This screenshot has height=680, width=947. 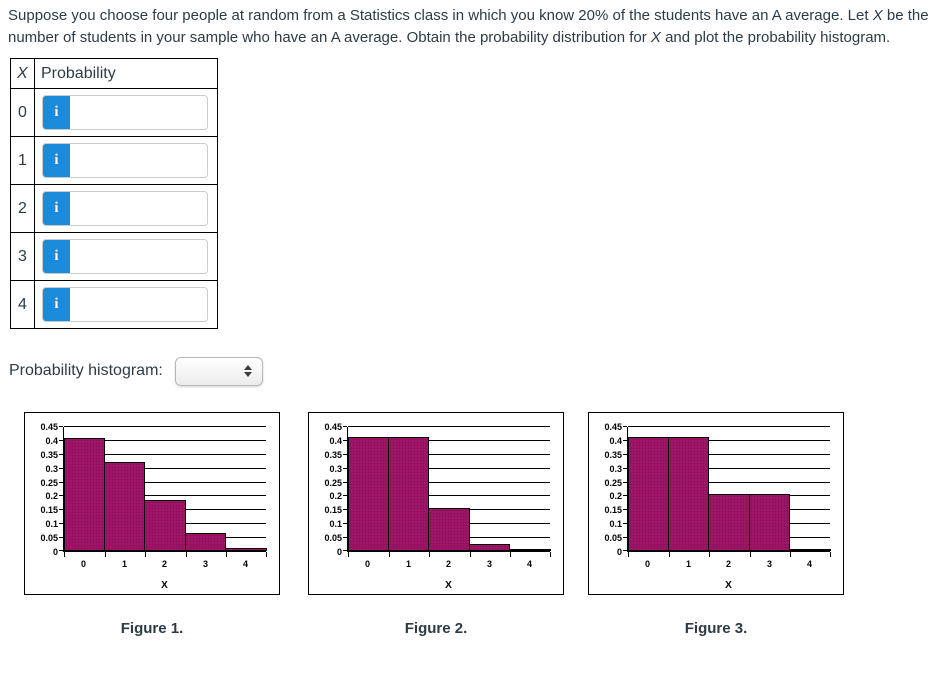 What do you see at coordinates (22, 112) in the screenshot?
I see `x-value-cell: 0` at bounding box center [22, 112].